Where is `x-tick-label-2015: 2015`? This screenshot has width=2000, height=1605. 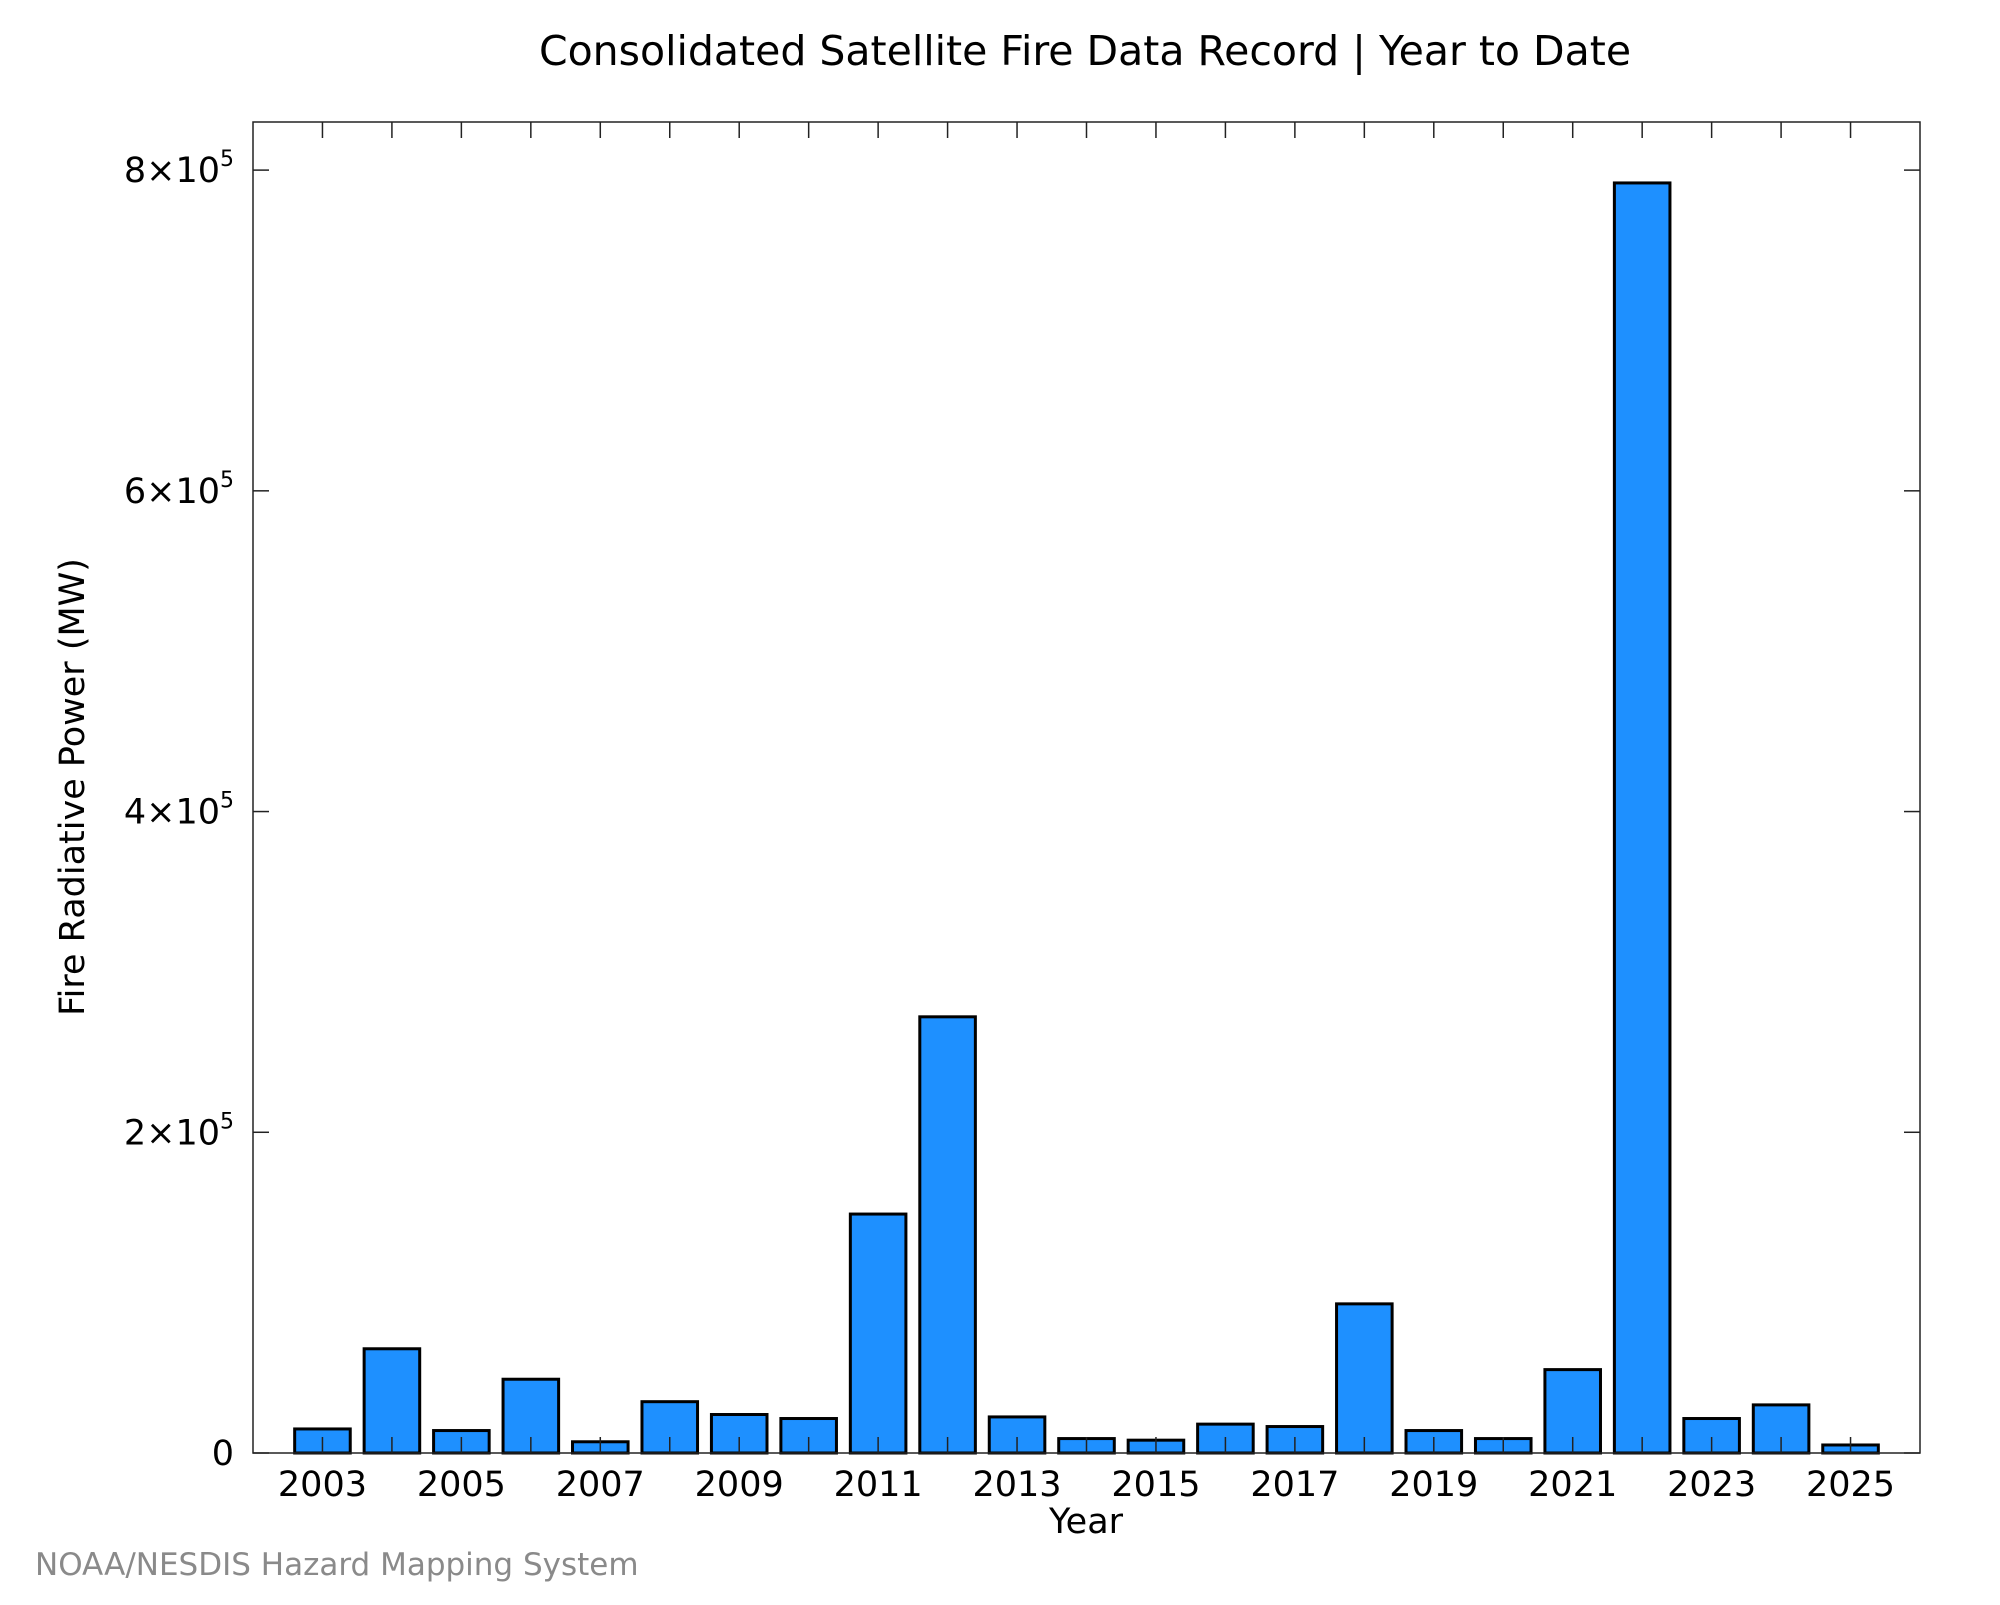
x-tick-label-2015: 2015 is located at coordinates (1155, 1485).